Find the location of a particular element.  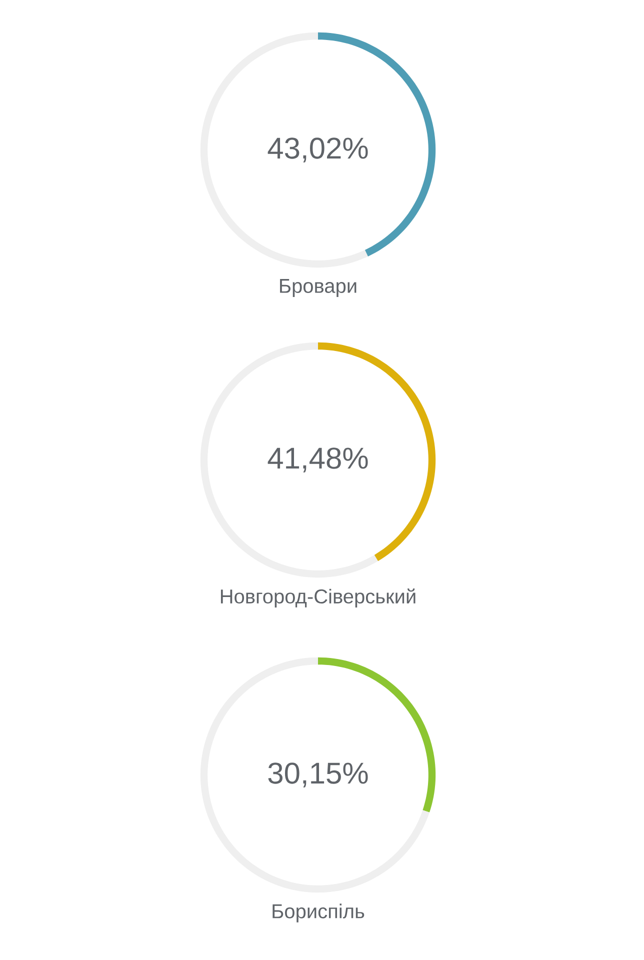

data-label: 30,15% is located at coordinates (318, 775).